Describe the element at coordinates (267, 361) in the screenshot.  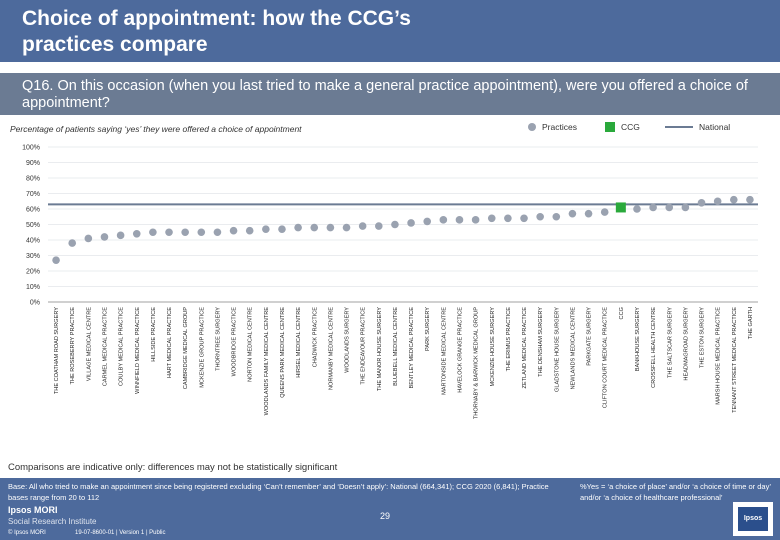
I see `x-tick-label: WOODLANDS FAMILY MEDICAL CENTRE` at that location.